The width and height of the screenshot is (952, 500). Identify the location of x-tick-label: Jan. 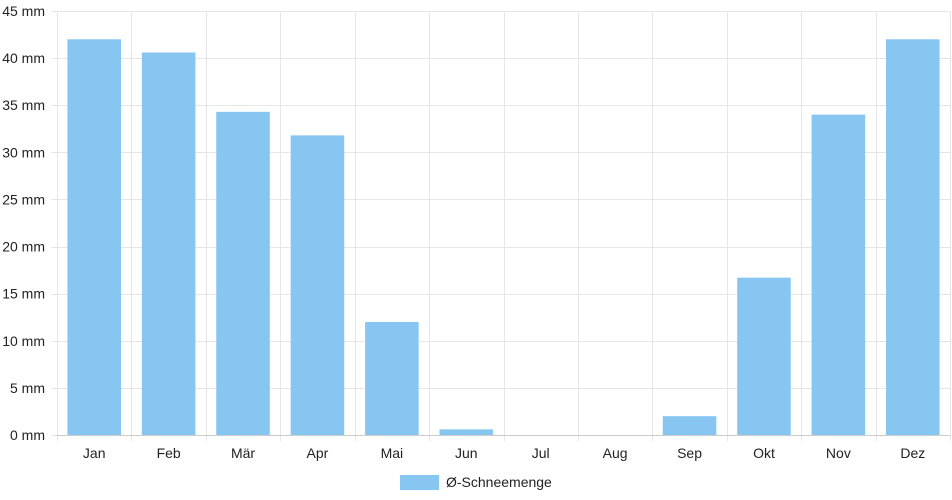
(94, 453).